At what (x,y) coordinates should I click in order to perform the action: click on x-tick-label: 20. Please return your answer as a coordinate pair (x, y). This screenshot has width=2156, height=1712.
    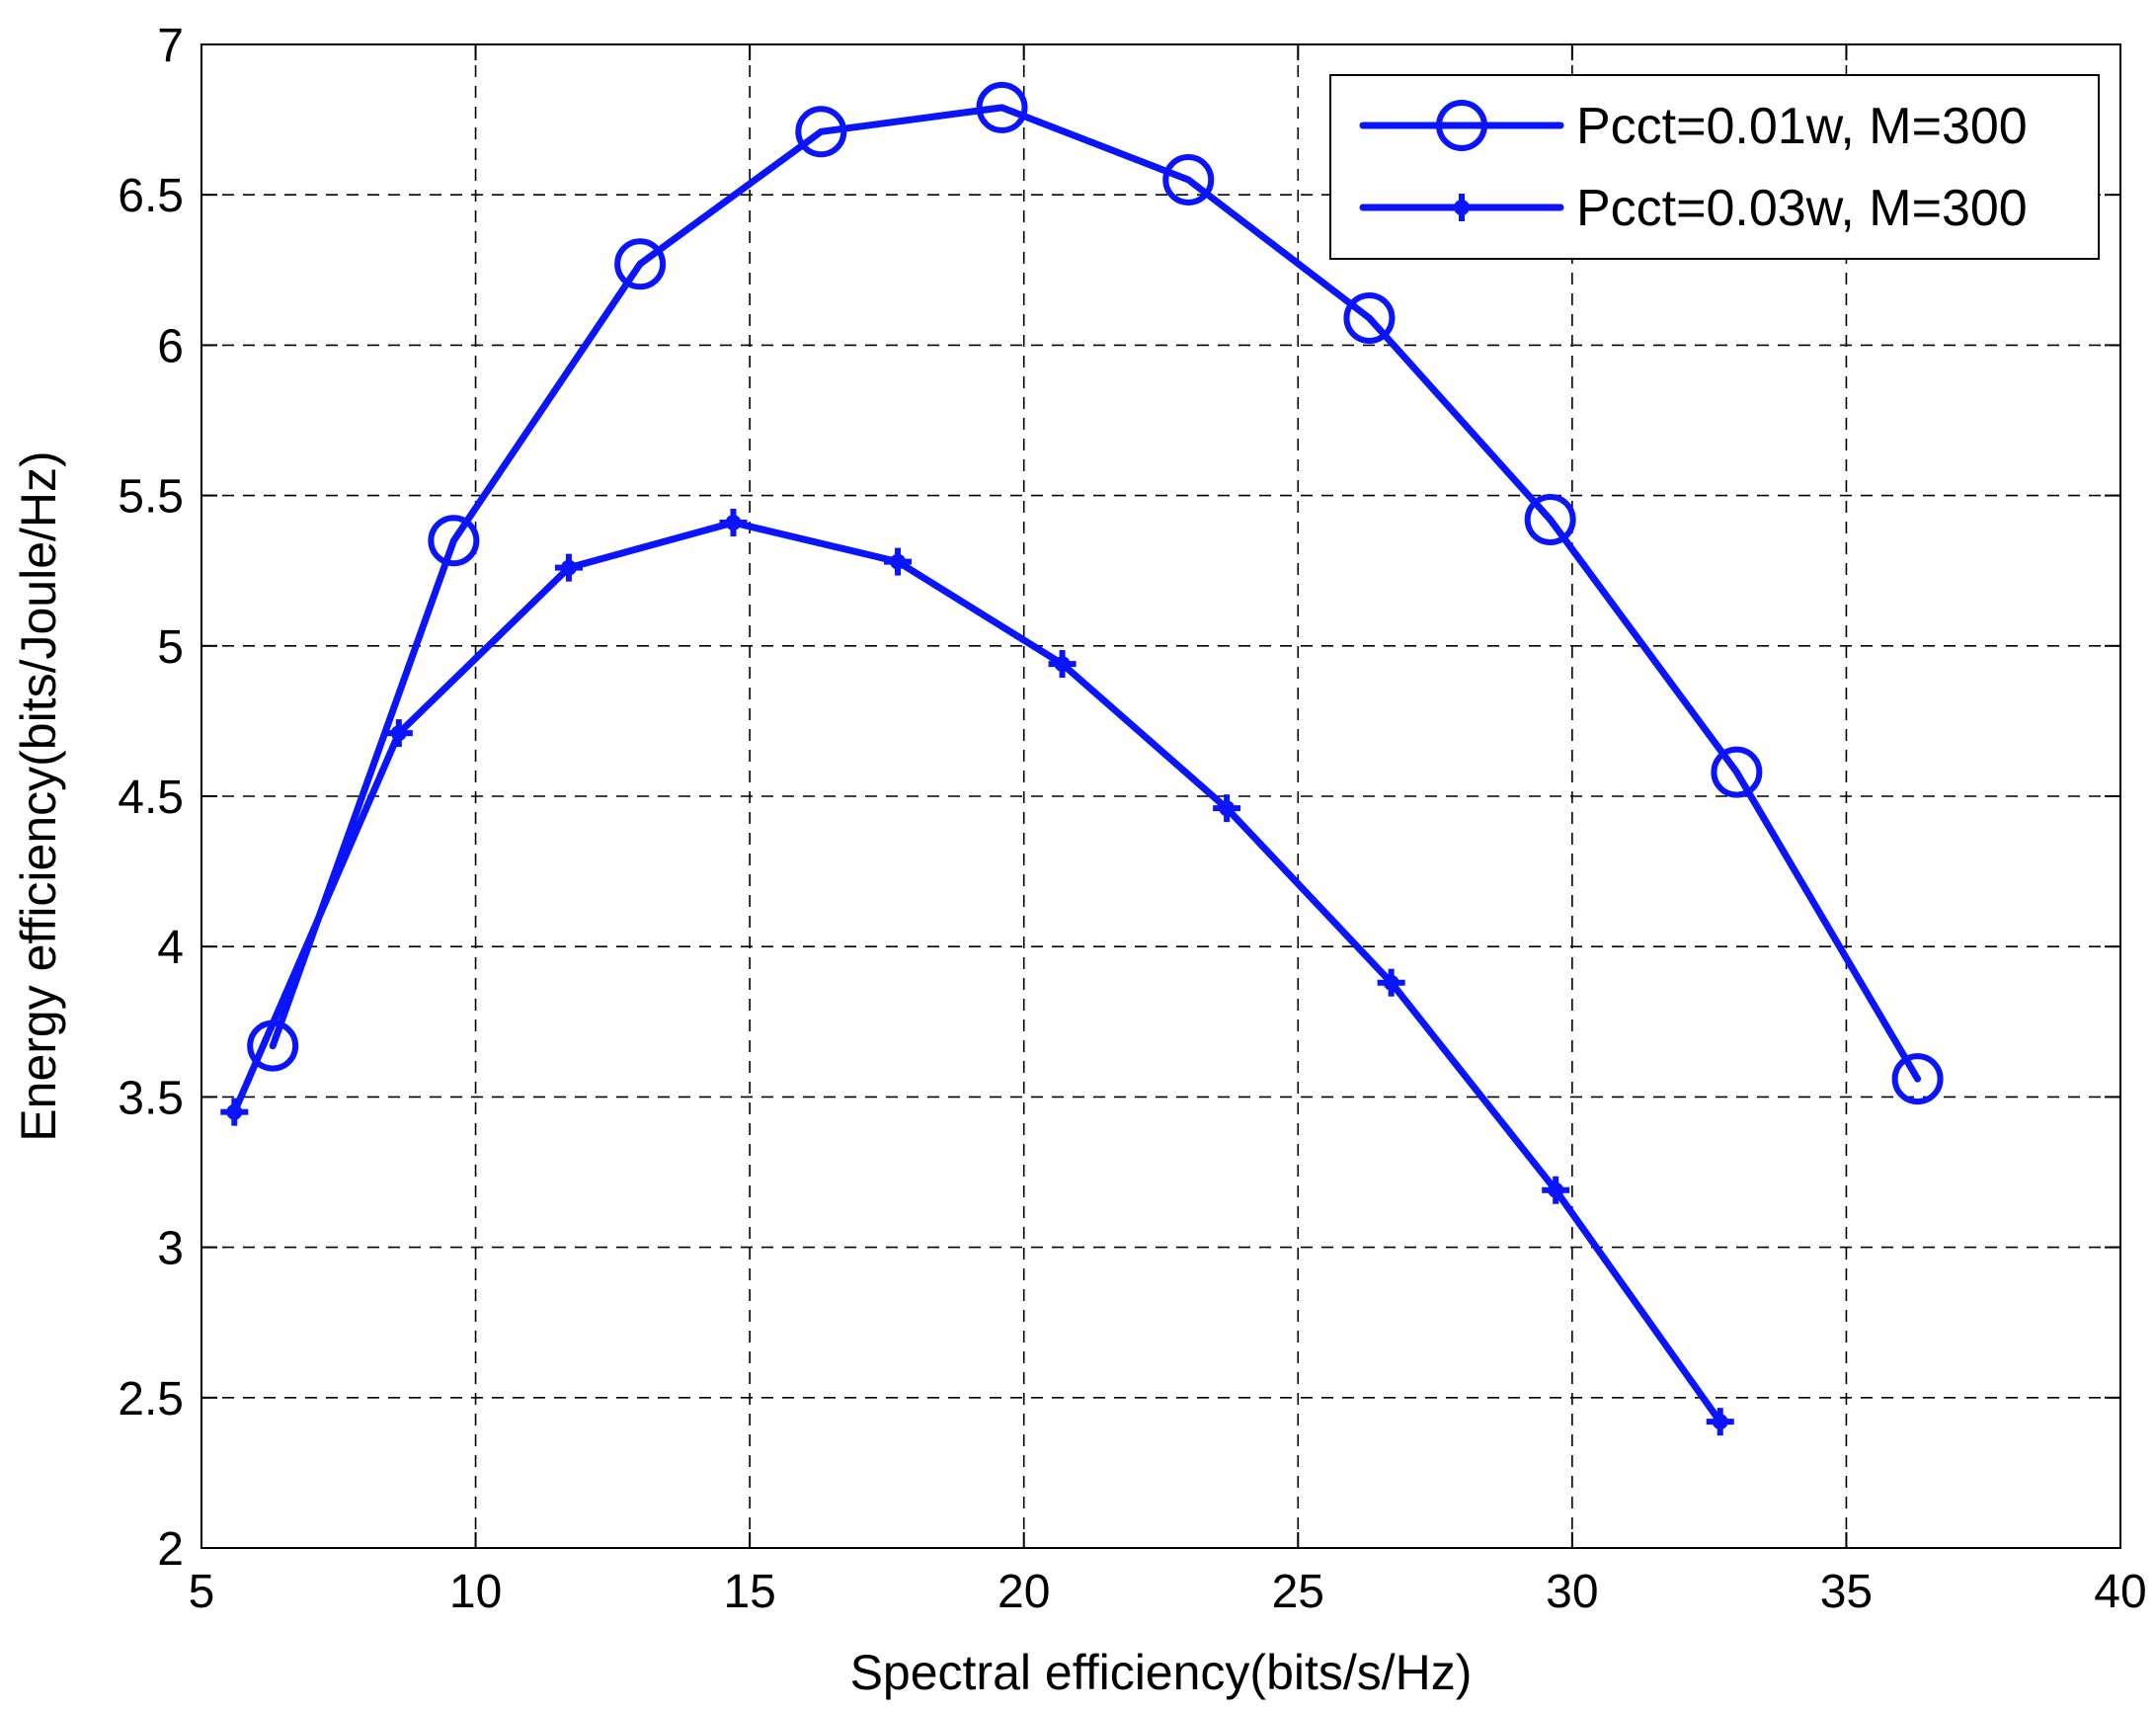
    Looking at the image, I should click on (1024, 1592).